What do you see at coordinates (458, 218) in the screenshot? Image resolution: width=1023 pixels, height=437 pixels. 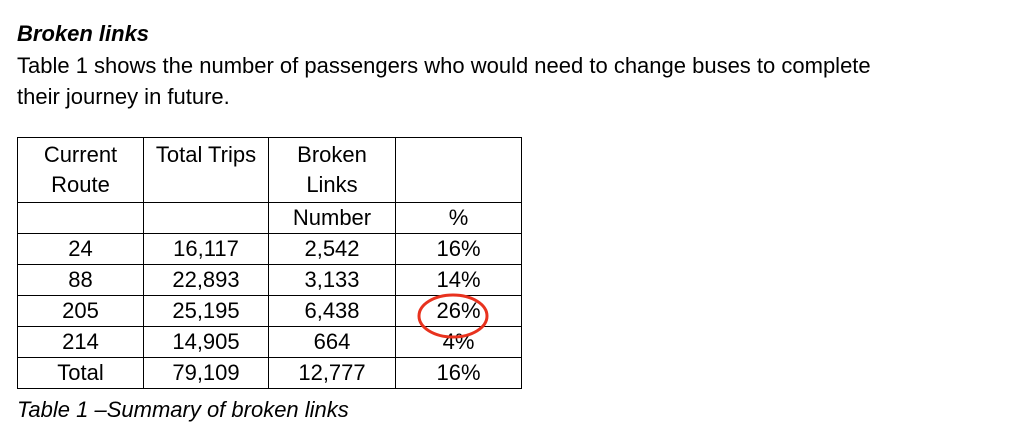 I see `subheader-cell: %` at bounding box center [458, 218].